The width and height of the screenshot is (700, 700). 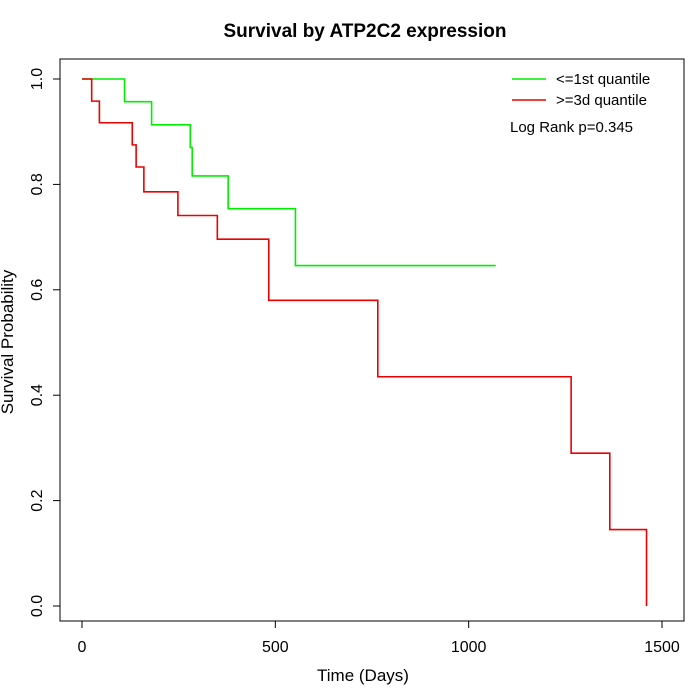 I want to click on log-rank-annotation: Log Rank p=0.345, so click(x=571, y=127).